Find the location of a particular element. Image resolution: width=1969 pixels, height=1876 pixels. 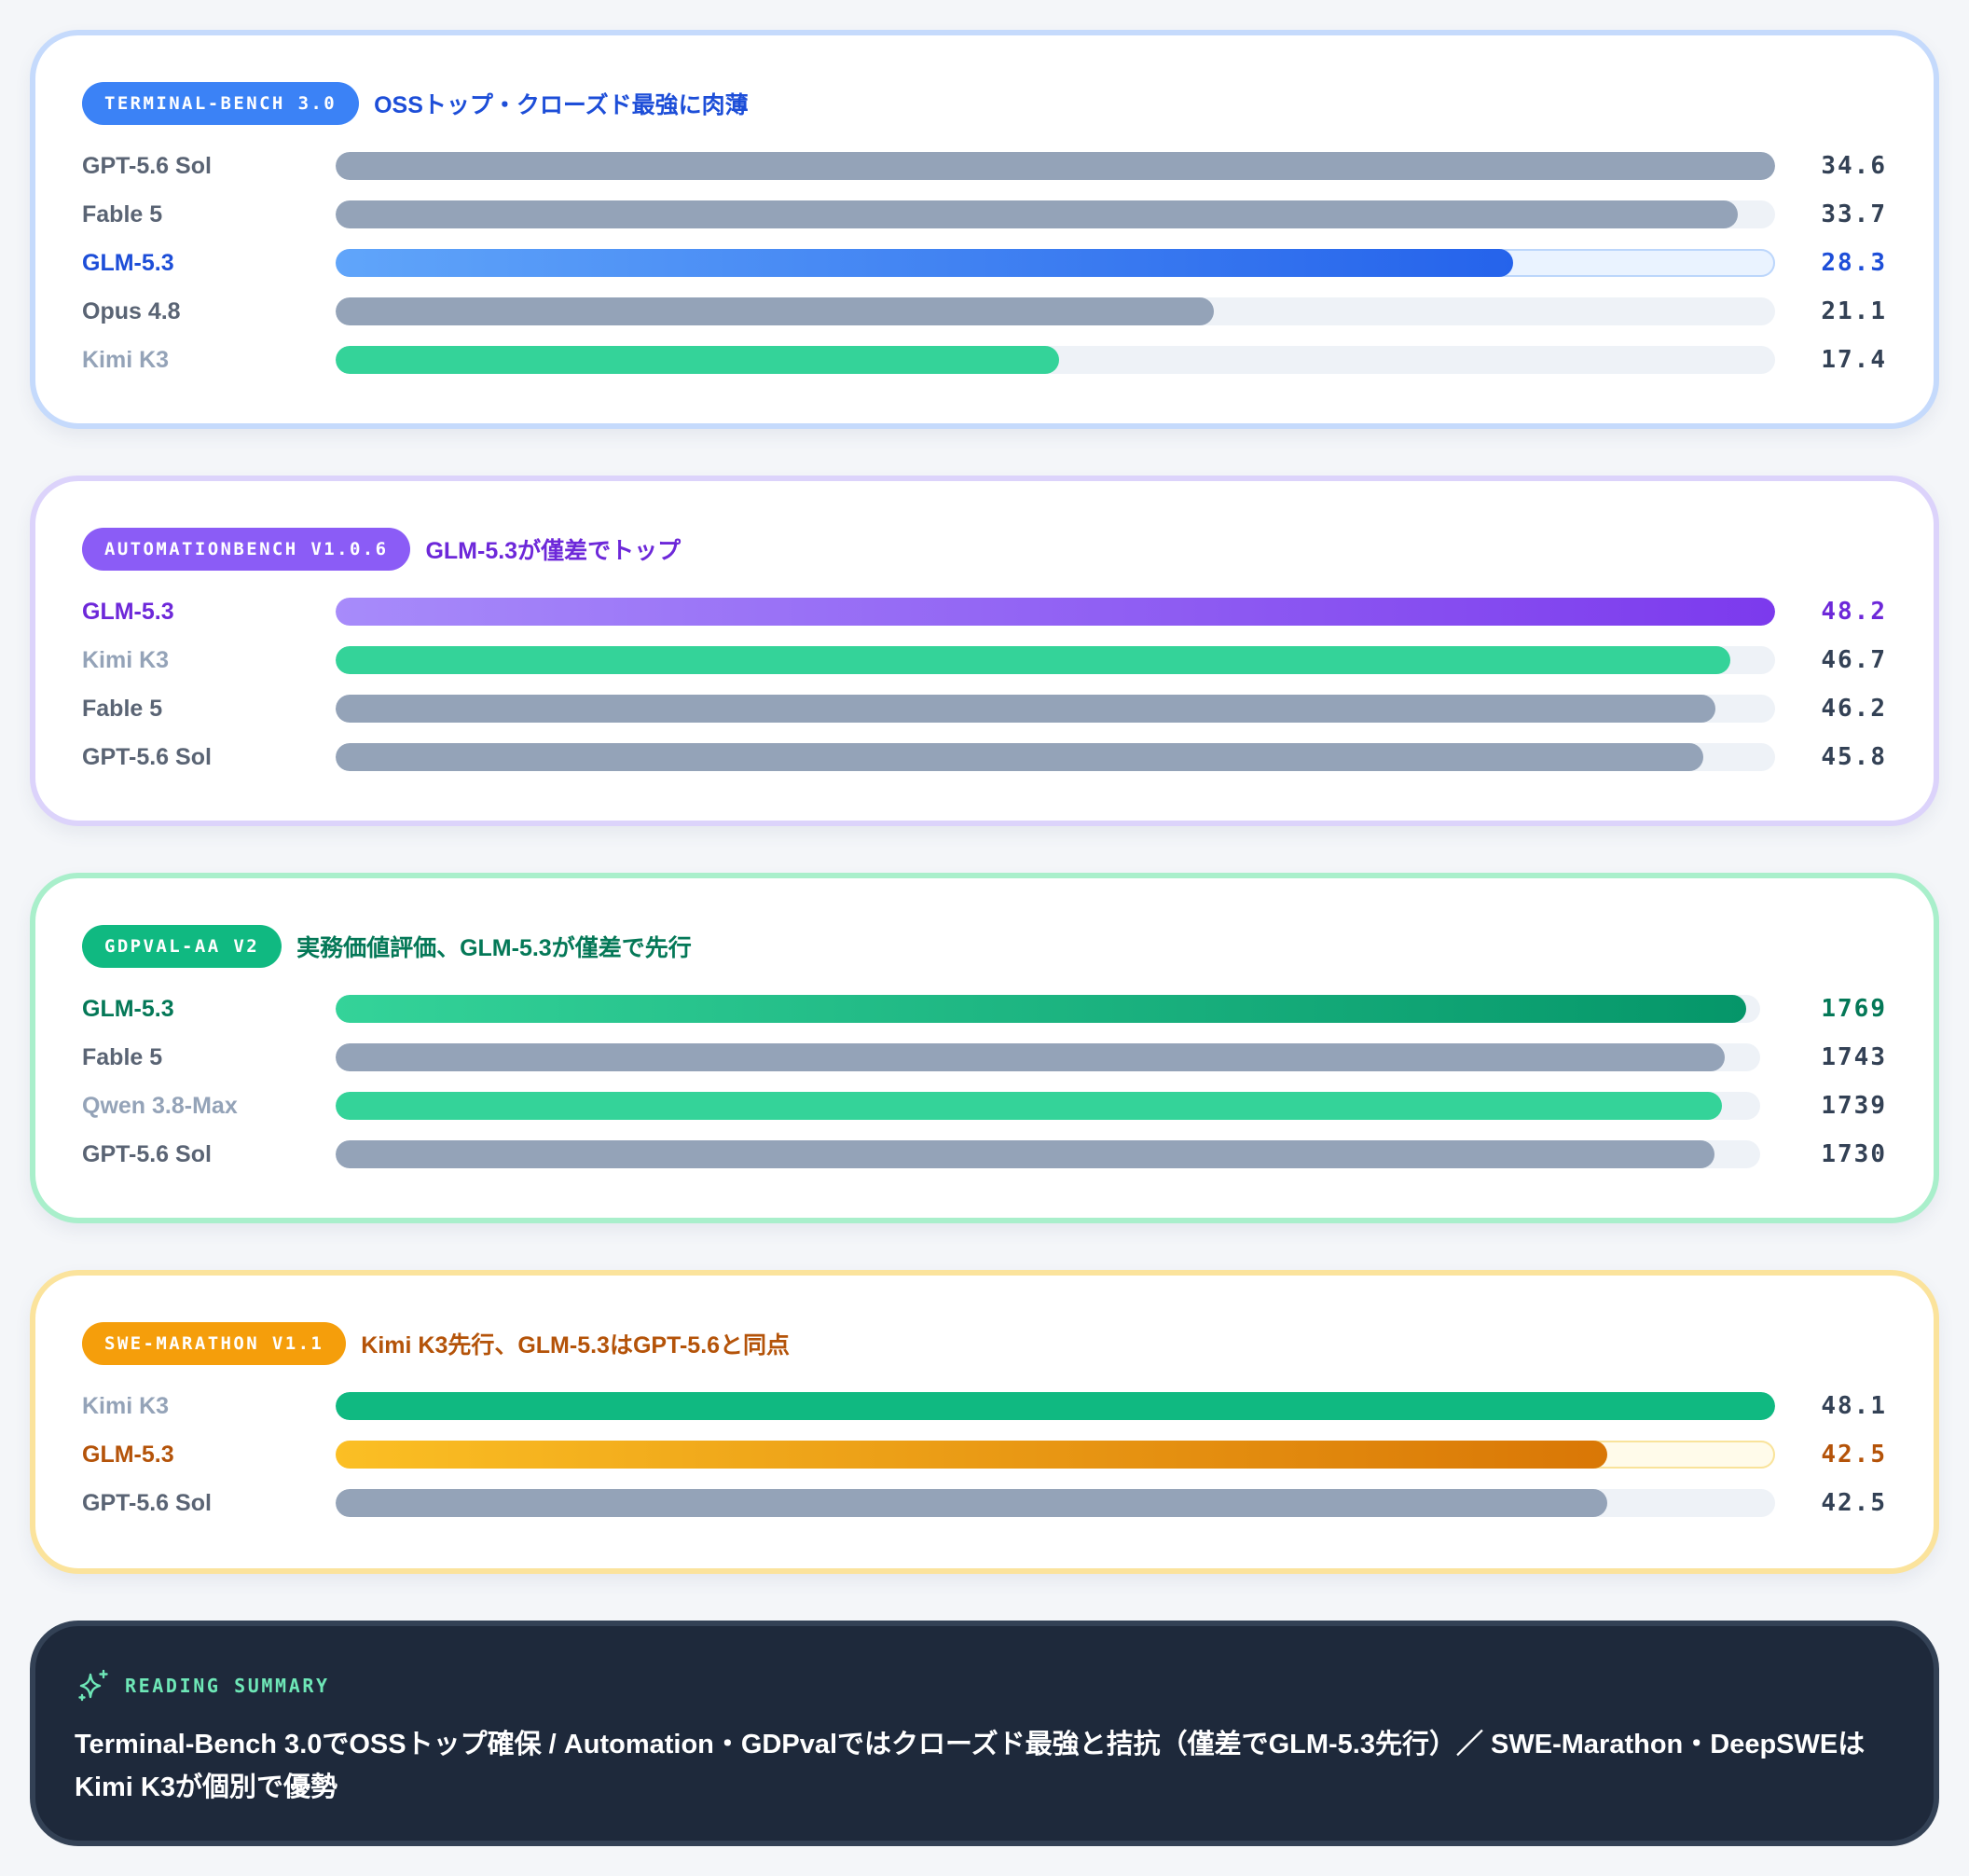

bar-value-label: 45.8 is located at coordinates (1854, 757).